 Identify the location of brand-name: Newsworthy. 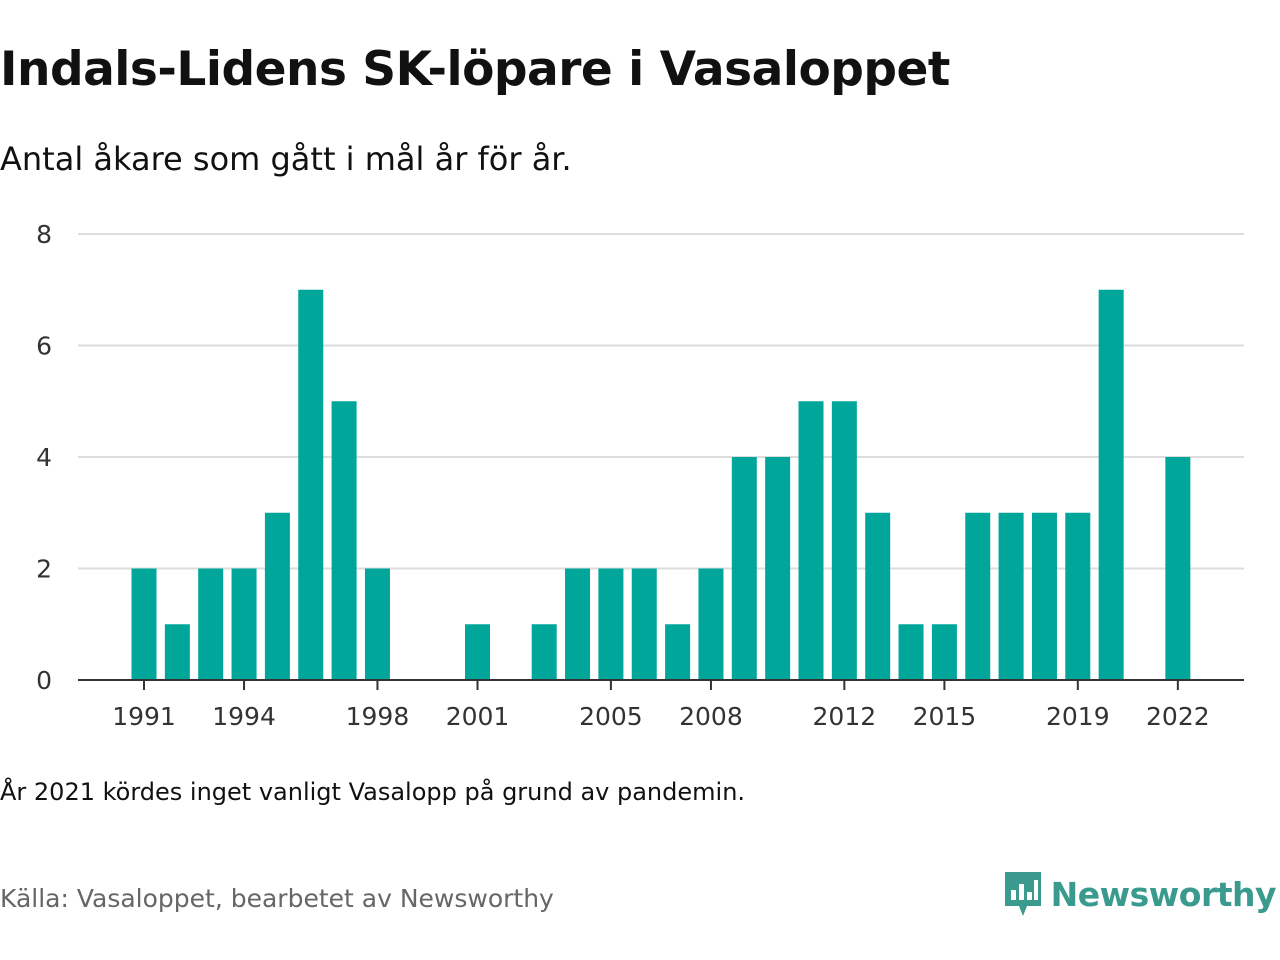
(1163, 894).